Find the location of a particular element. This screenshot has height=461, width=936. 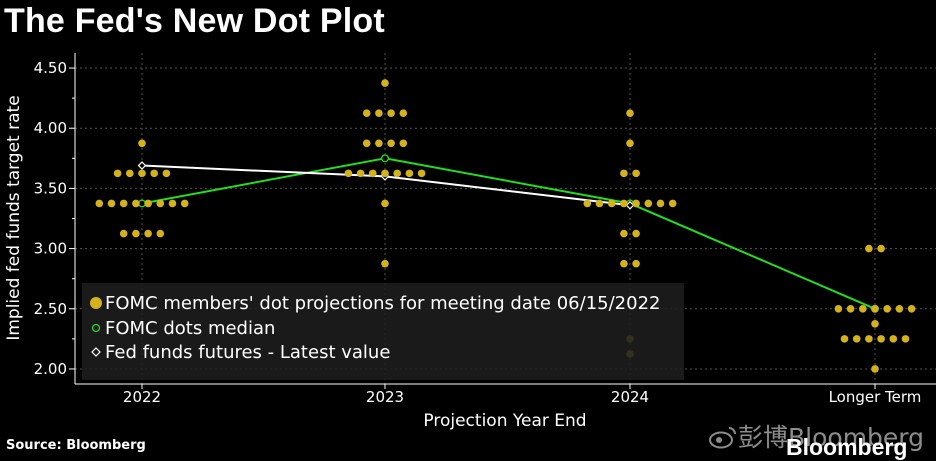

x-tick-label: 2023 is located at coordinates (385, 397).